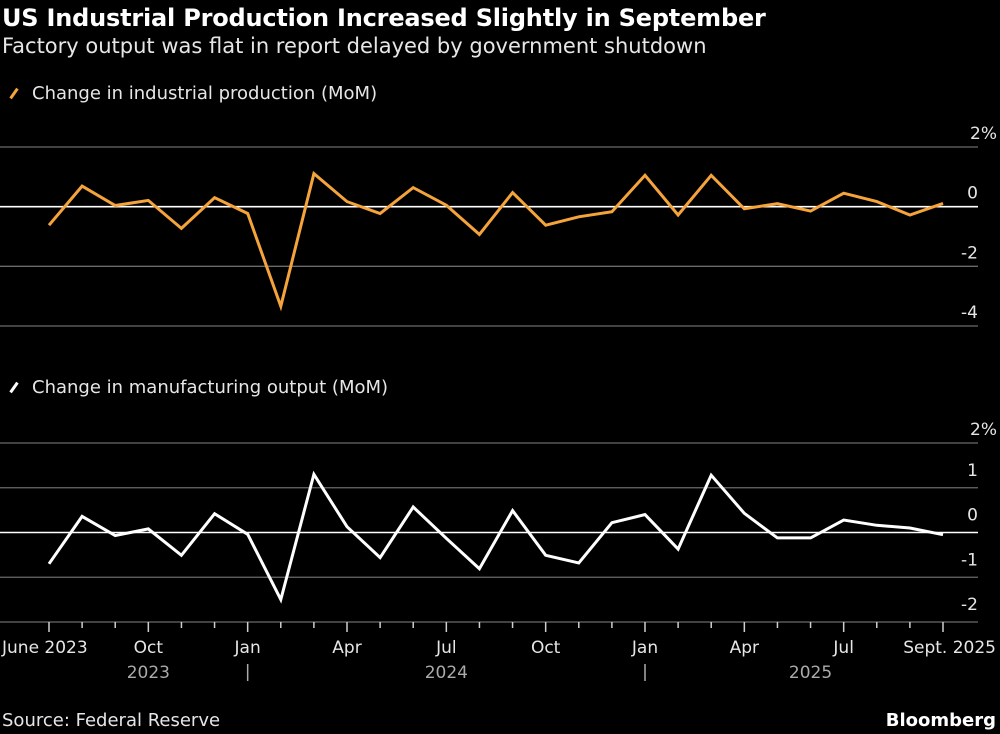  I want to click on y-tick-label: -4, so click(969, 313).